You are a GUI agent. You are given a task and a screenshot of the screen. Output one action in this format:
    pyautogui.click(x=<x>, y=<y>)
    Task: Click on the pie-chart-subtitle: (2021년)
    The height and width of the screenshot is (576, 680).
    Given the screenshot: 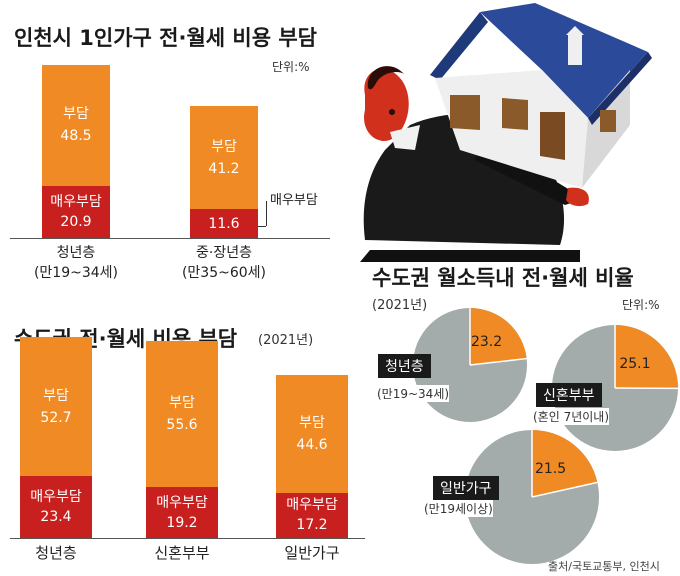 What is the action you would take?
    pyautogui.click(x=400, y=305)
    